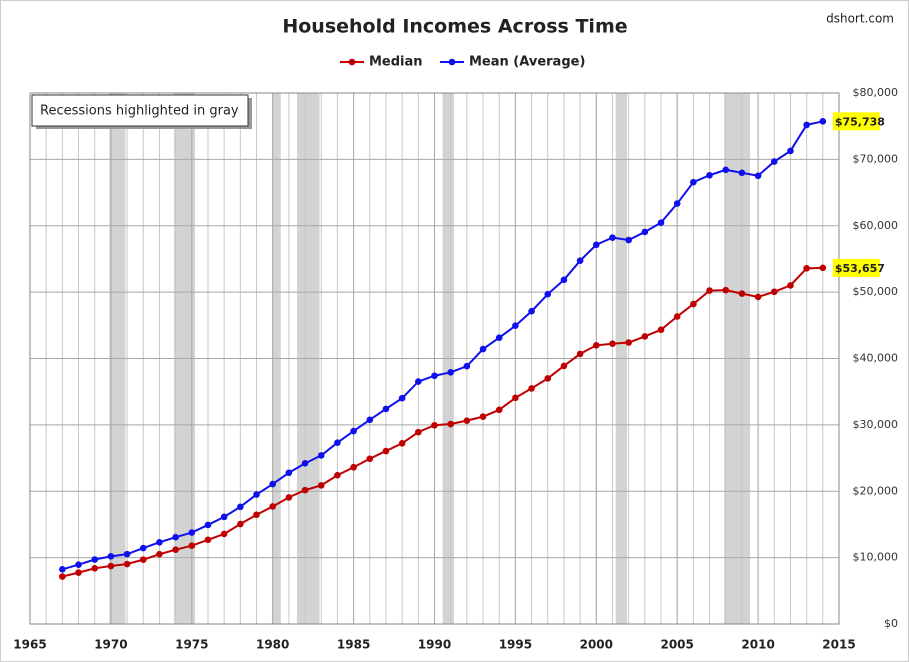 This screenshot has height=662, width=909. I want to click on x-tick-label: 1995, so click(515, 645).